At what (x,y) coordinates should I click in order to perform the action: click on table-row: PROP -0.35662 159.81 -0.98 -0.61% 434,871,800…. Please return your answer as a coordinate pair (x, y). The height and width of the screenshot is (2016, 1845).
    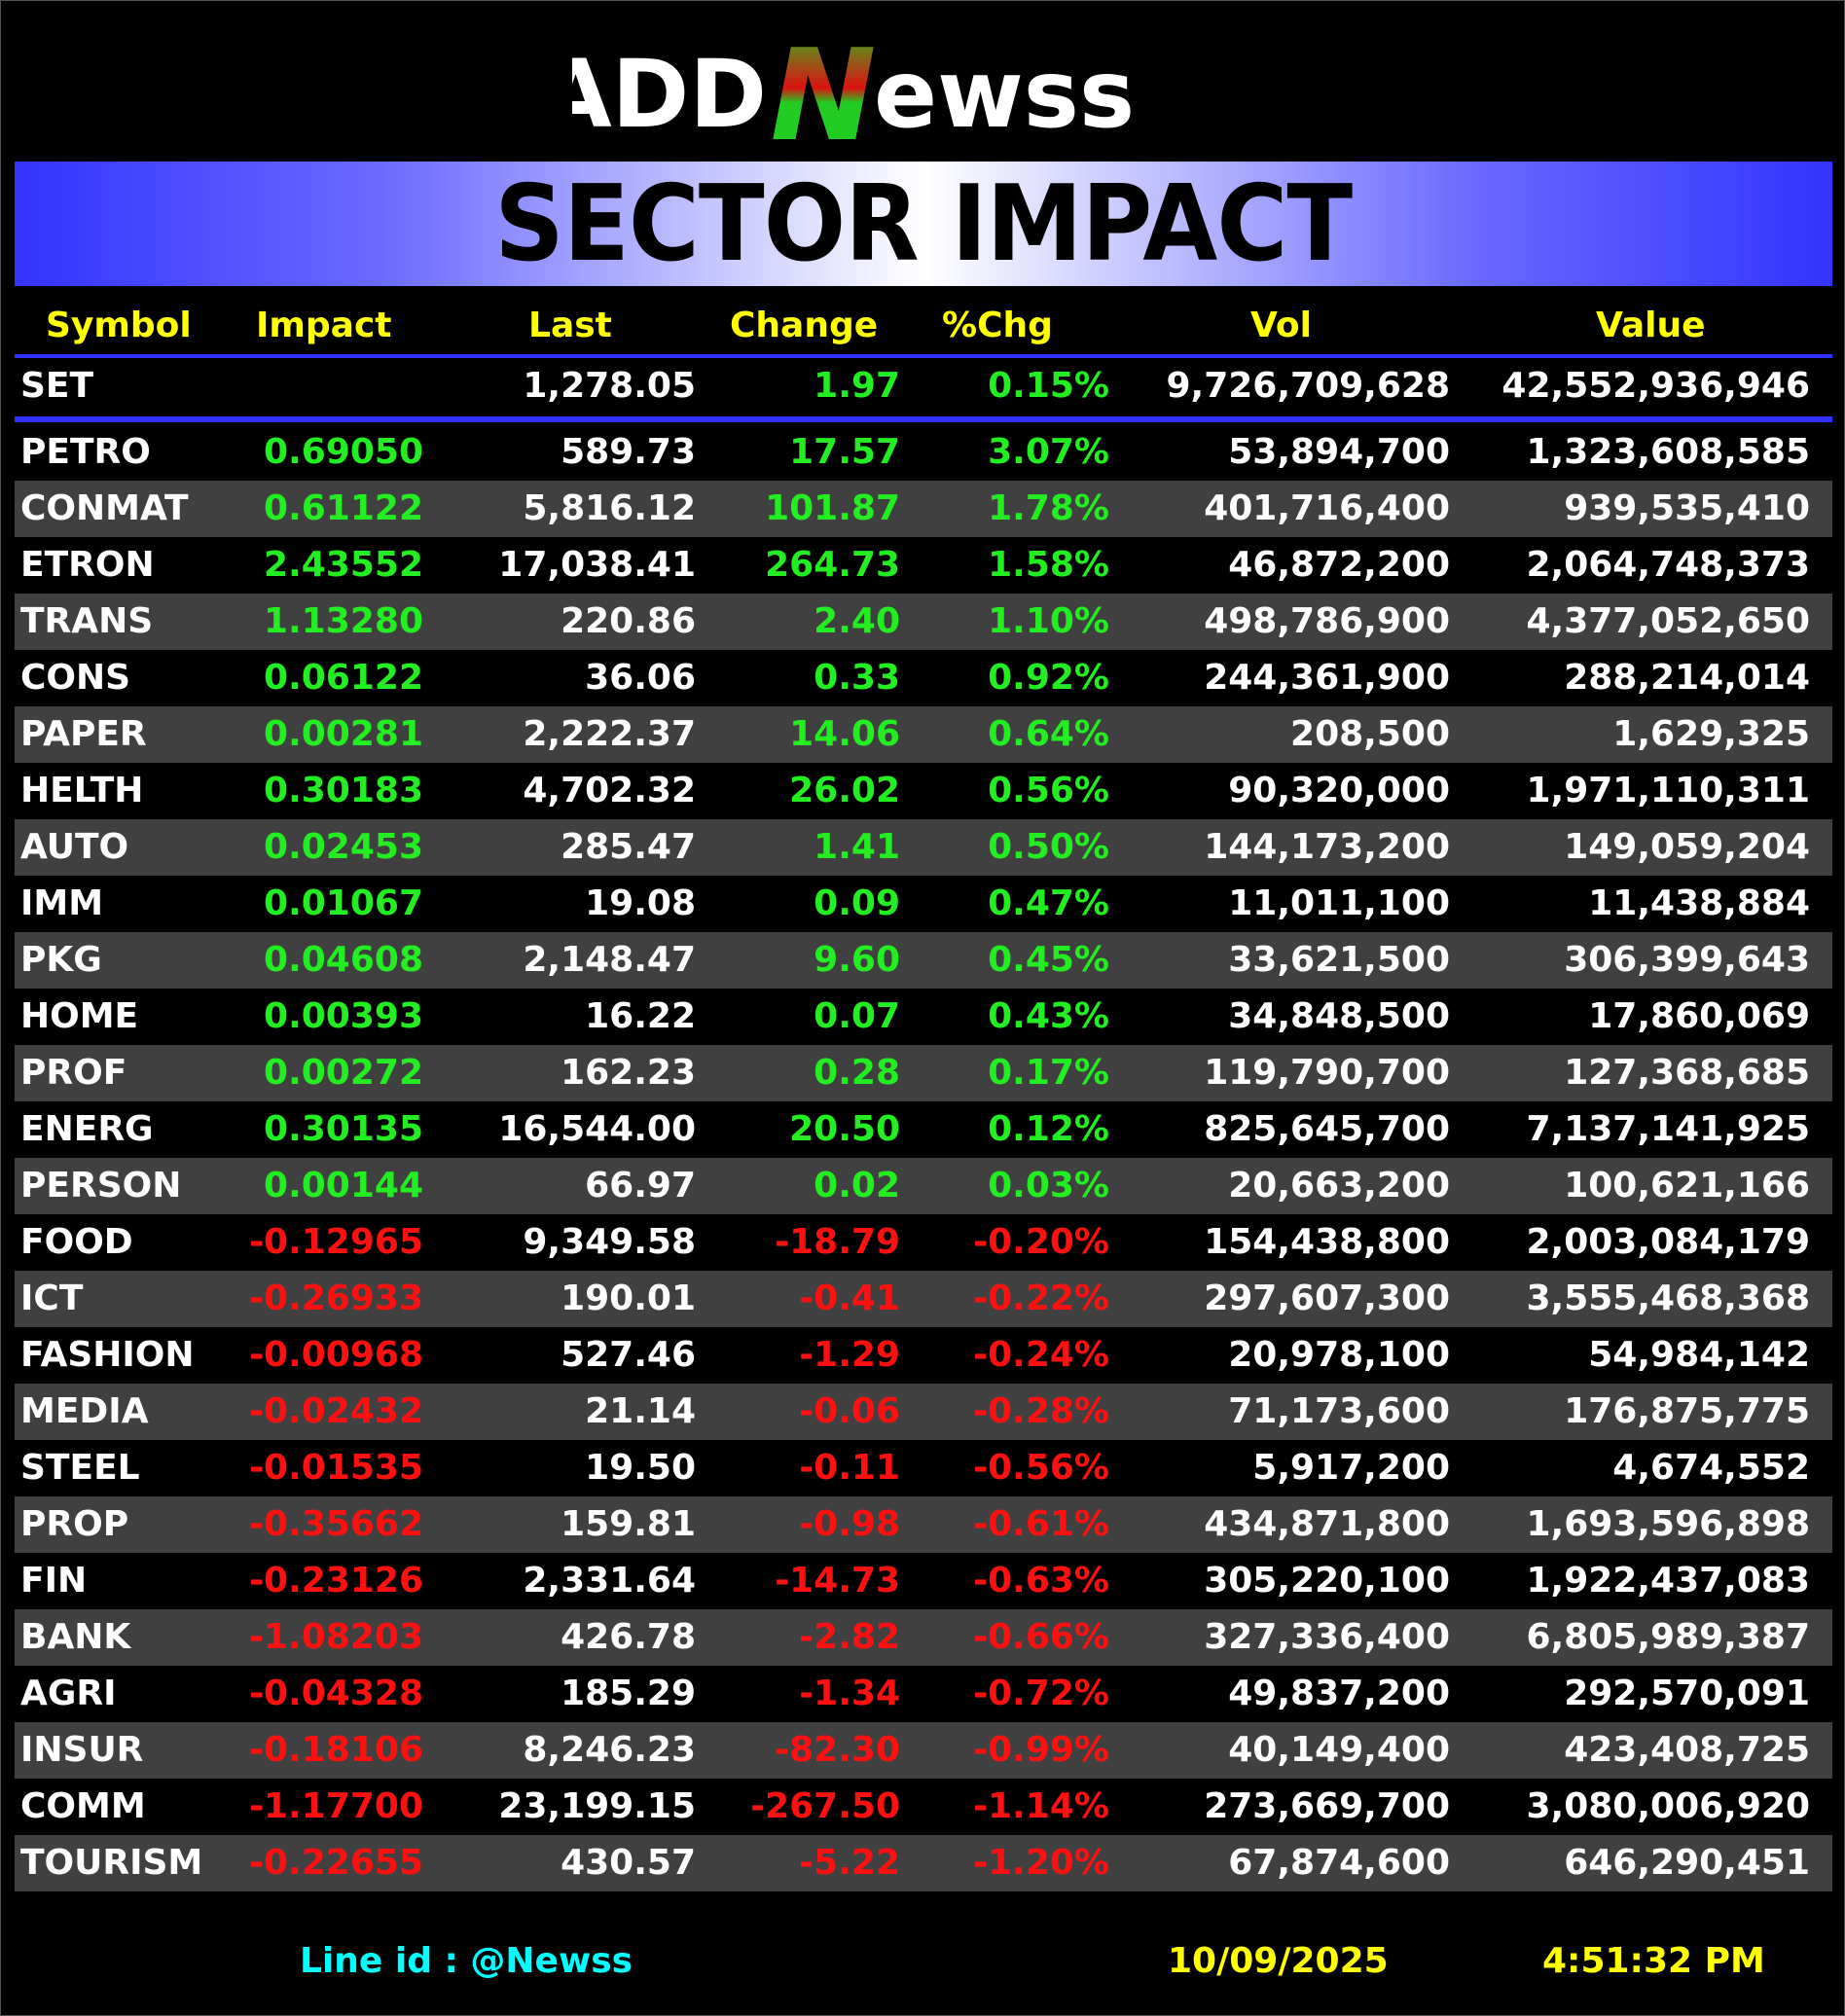
    Looking at the image, I should click on (923, 1524).